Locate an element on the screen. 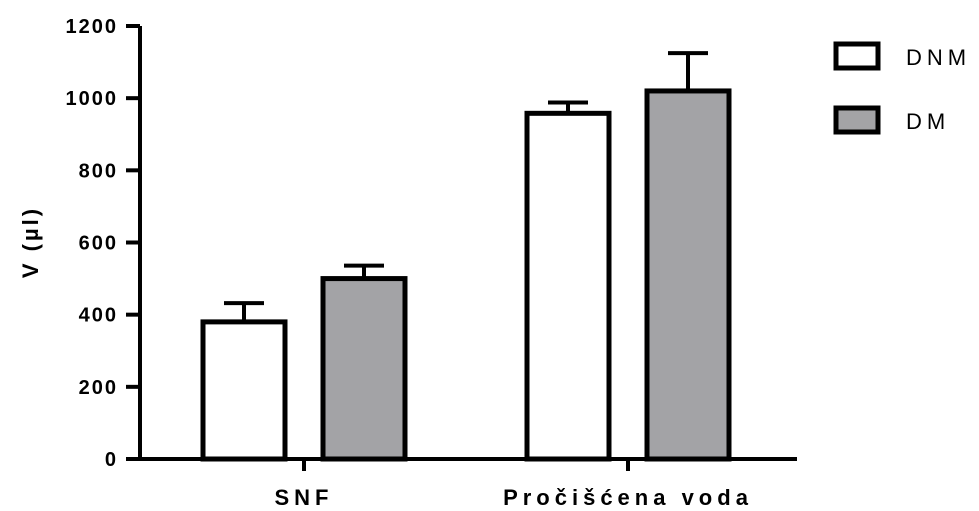 Image resolution: width=979 pixels, height=511 pixels. y-tick-label: 600 is located at coordinates (98, 244).